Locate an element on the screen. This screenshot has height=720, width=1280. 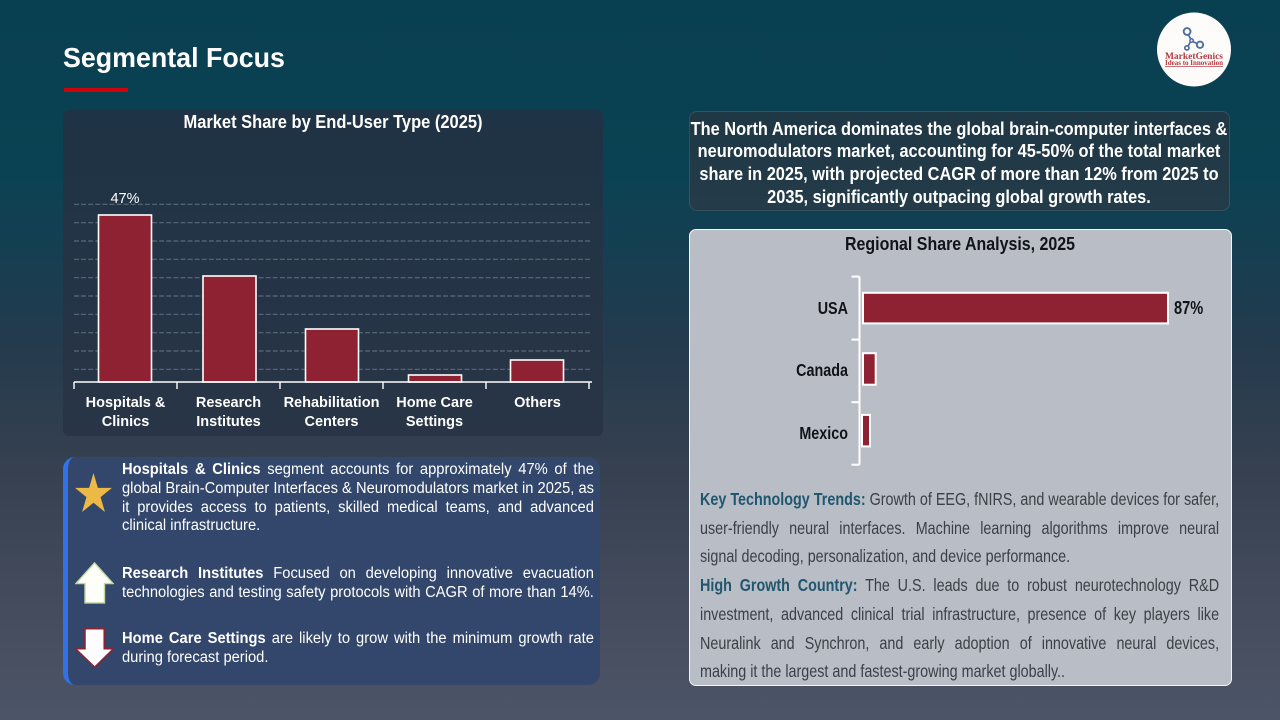
svg-text: 47% is located at coordinates (124, 199).